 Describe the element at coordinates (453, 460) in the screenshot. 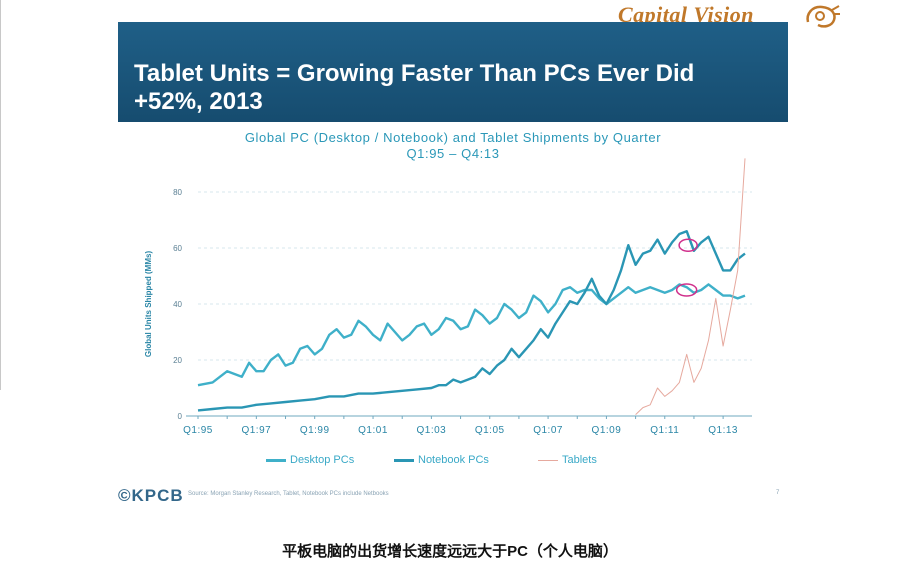

I see `legend-label-notebook: Notebook PCs` at that location.